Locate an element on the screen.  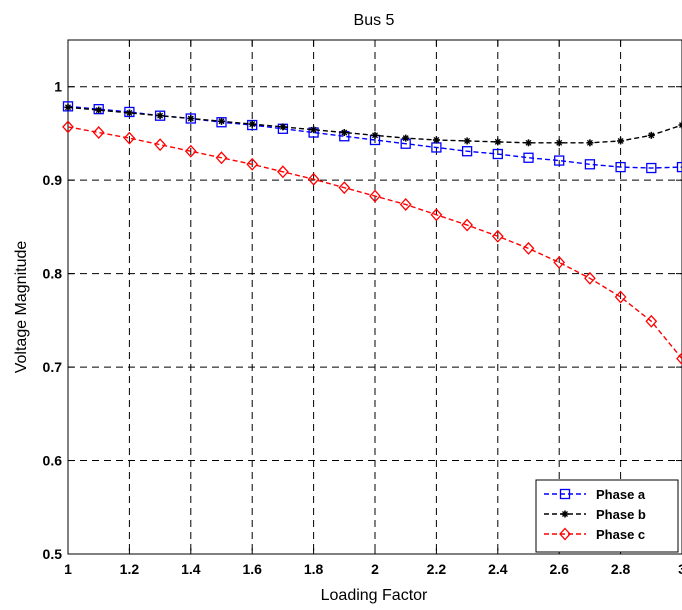
y-axis-title: Voltage Magnitude is located at coordinates (21, 307).